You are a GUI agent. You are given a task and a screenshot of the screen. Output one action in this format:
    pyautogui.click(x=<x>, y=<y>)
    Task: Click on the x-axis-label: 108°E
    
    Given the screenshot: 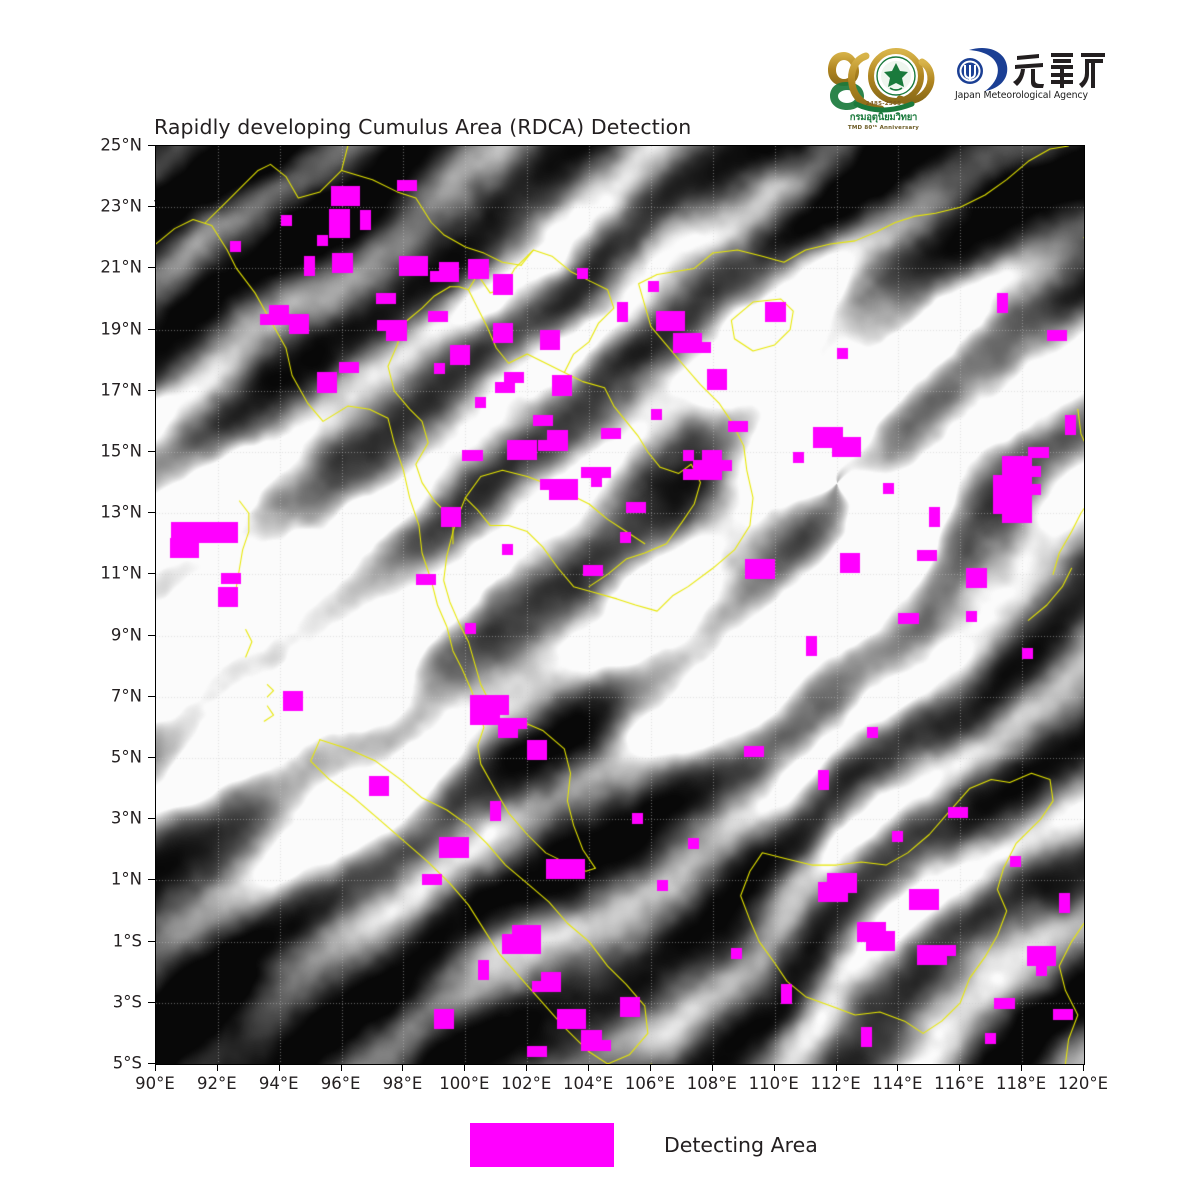 What is the action you would take?
    pyautogui.click(x=711, y=1083)
    